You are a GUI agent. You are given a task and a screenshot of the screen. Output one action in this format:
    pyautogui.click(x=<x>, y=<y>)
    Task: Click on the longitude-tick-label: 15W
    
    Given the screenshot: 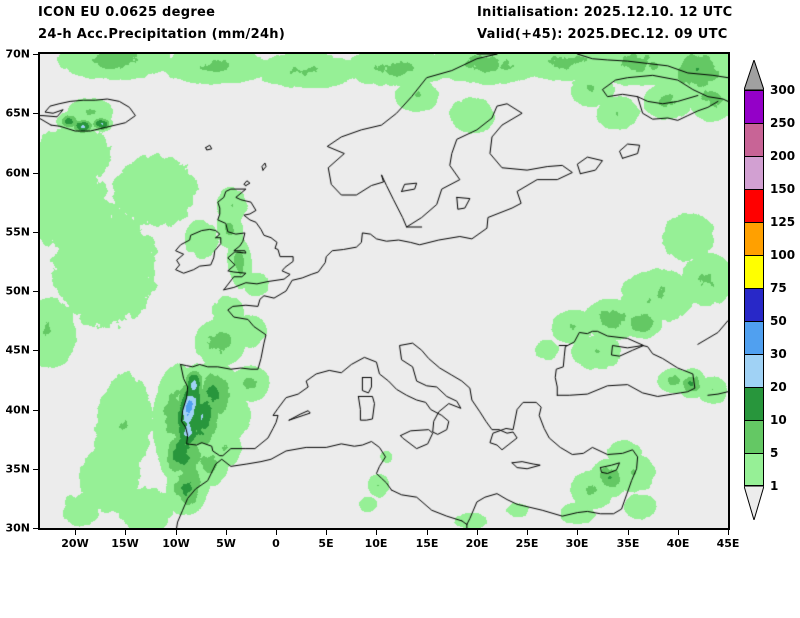 What is the action you would take?
    pyautogui.click(x=125, y=543)
    